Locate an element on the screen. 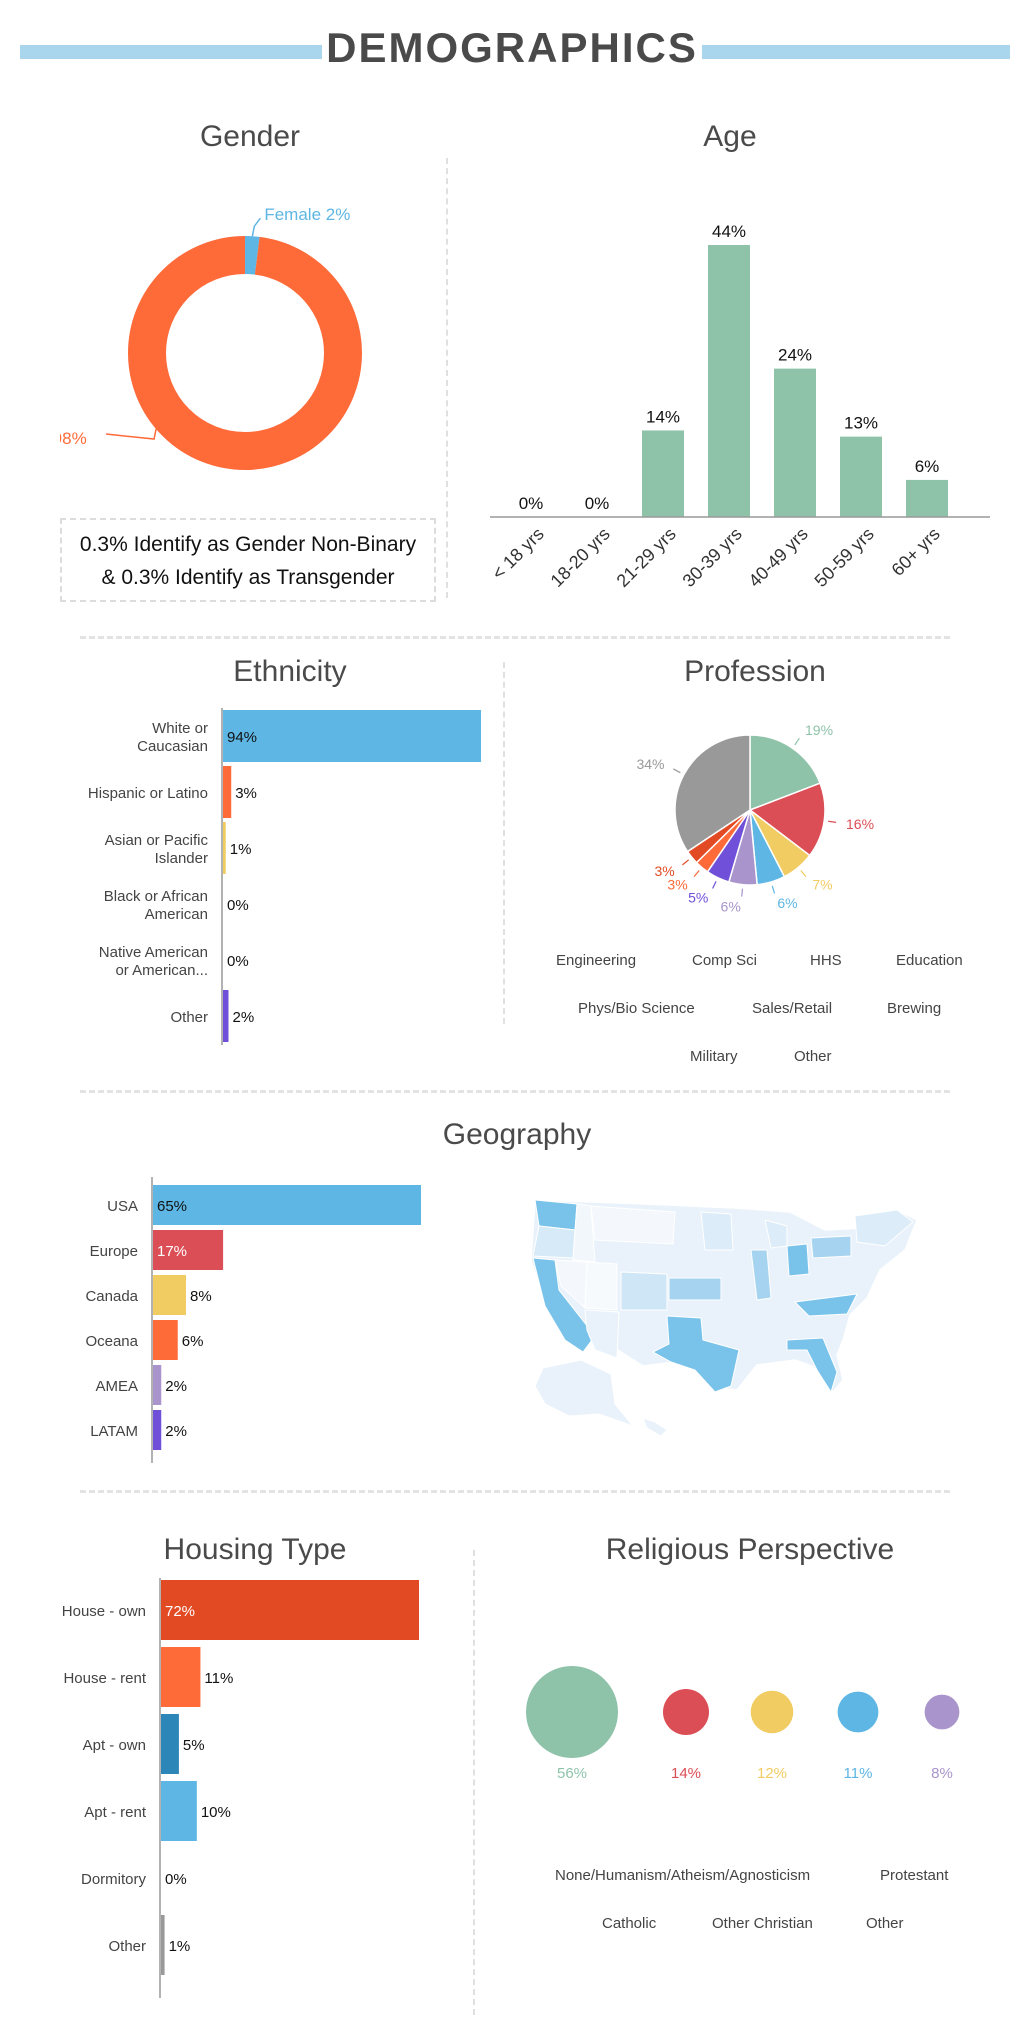  profession-chart: 19%16%7%6%6%5%3%3%34% is located at coordinates (755, 818).